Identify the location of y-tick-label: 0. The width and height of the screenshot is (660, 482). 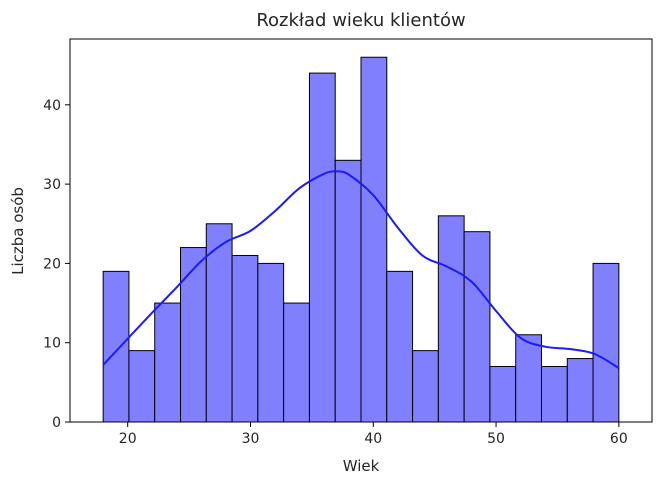
(56, 423).